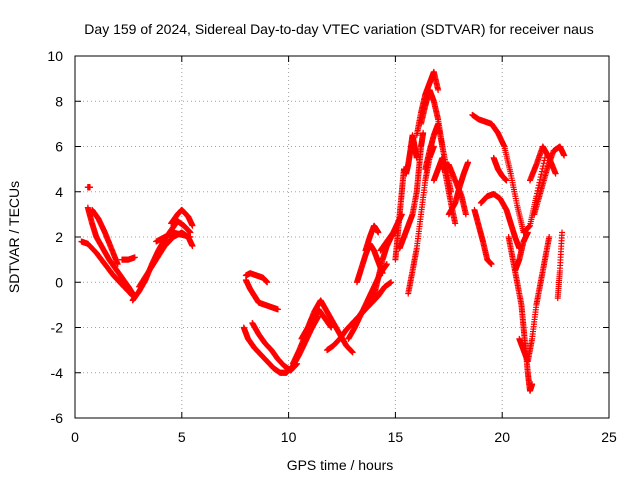  What do you see at coordinates (55, 56) in the screenshot?
I see `y-tick-label: 10` at bounding box center [55, 56].